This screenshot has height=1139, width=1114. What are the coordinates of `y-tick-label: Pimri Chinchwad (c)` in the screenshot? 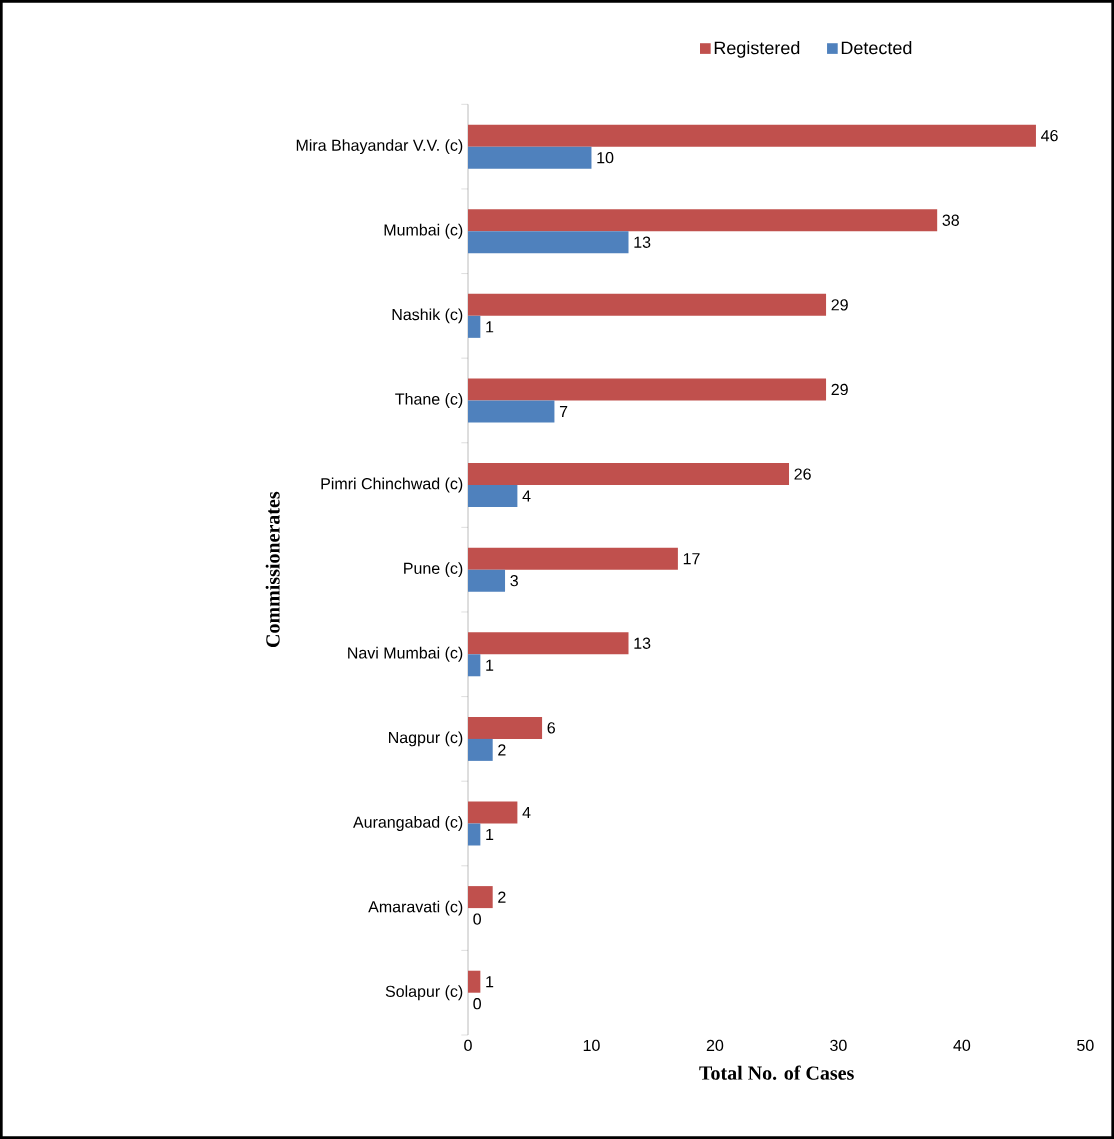 It's located at (392, 485).